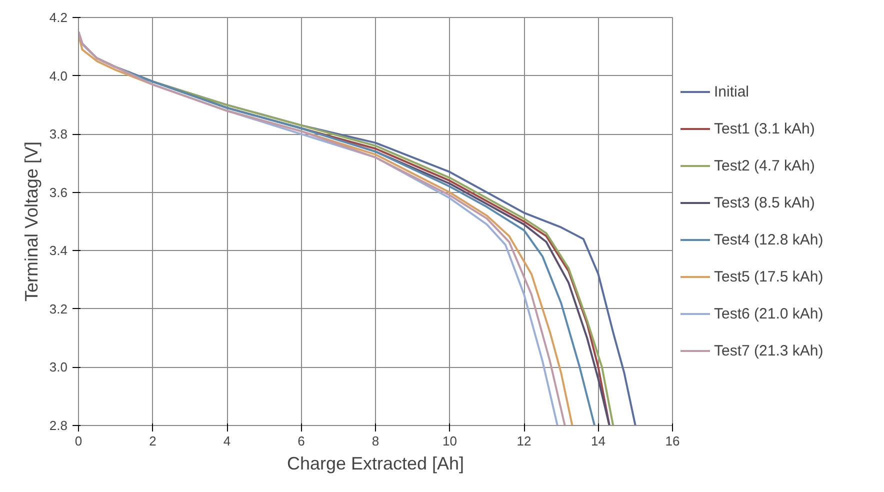 The width and height of the screenshot is (884, 492). I want to click on y-tick-label: 3.4, so click(58, 250).